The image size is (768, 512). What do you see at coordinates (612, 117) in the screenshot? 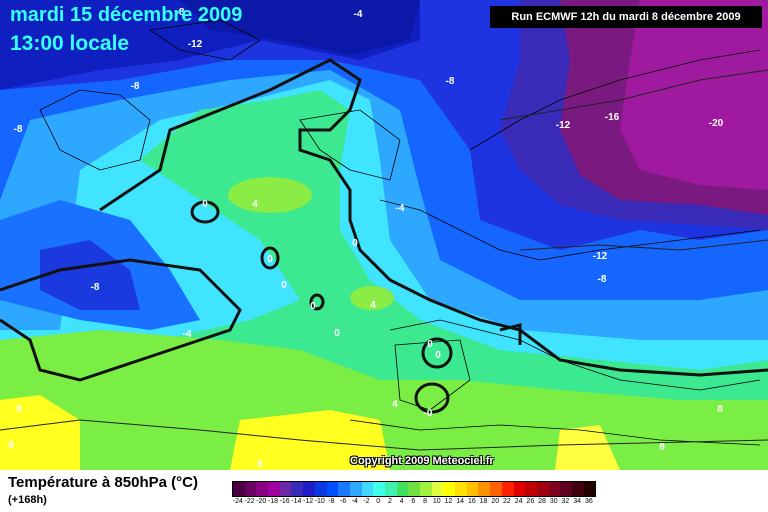
I see `contour-label: -16` at bounding box center [612, 117].